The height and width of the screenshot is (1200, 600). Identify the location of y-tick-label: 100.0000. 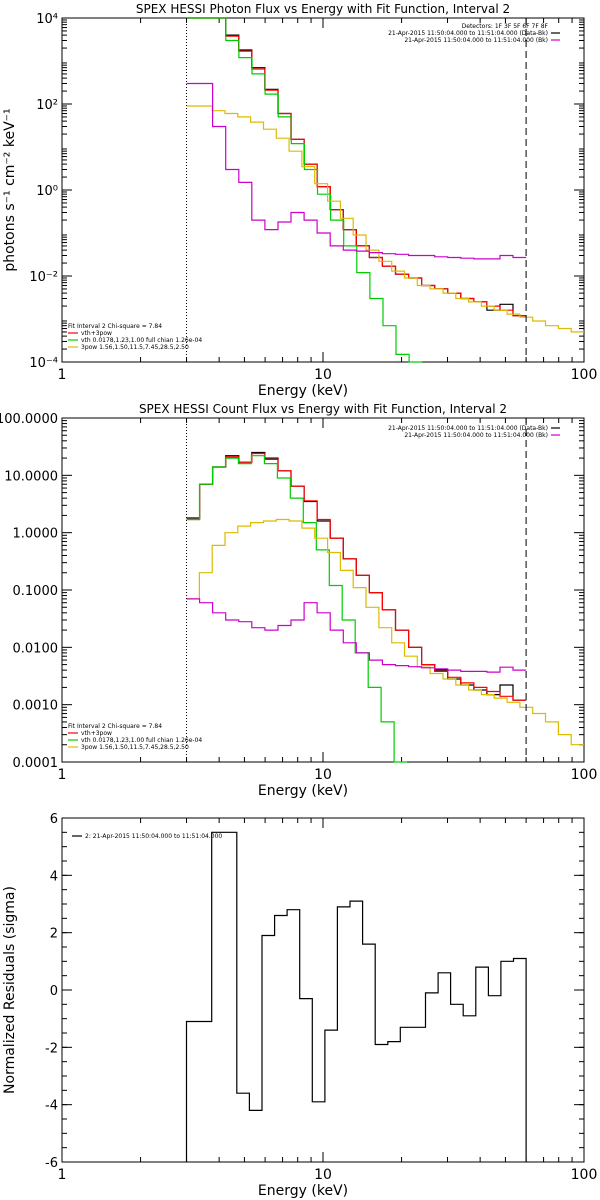
(29, 419).